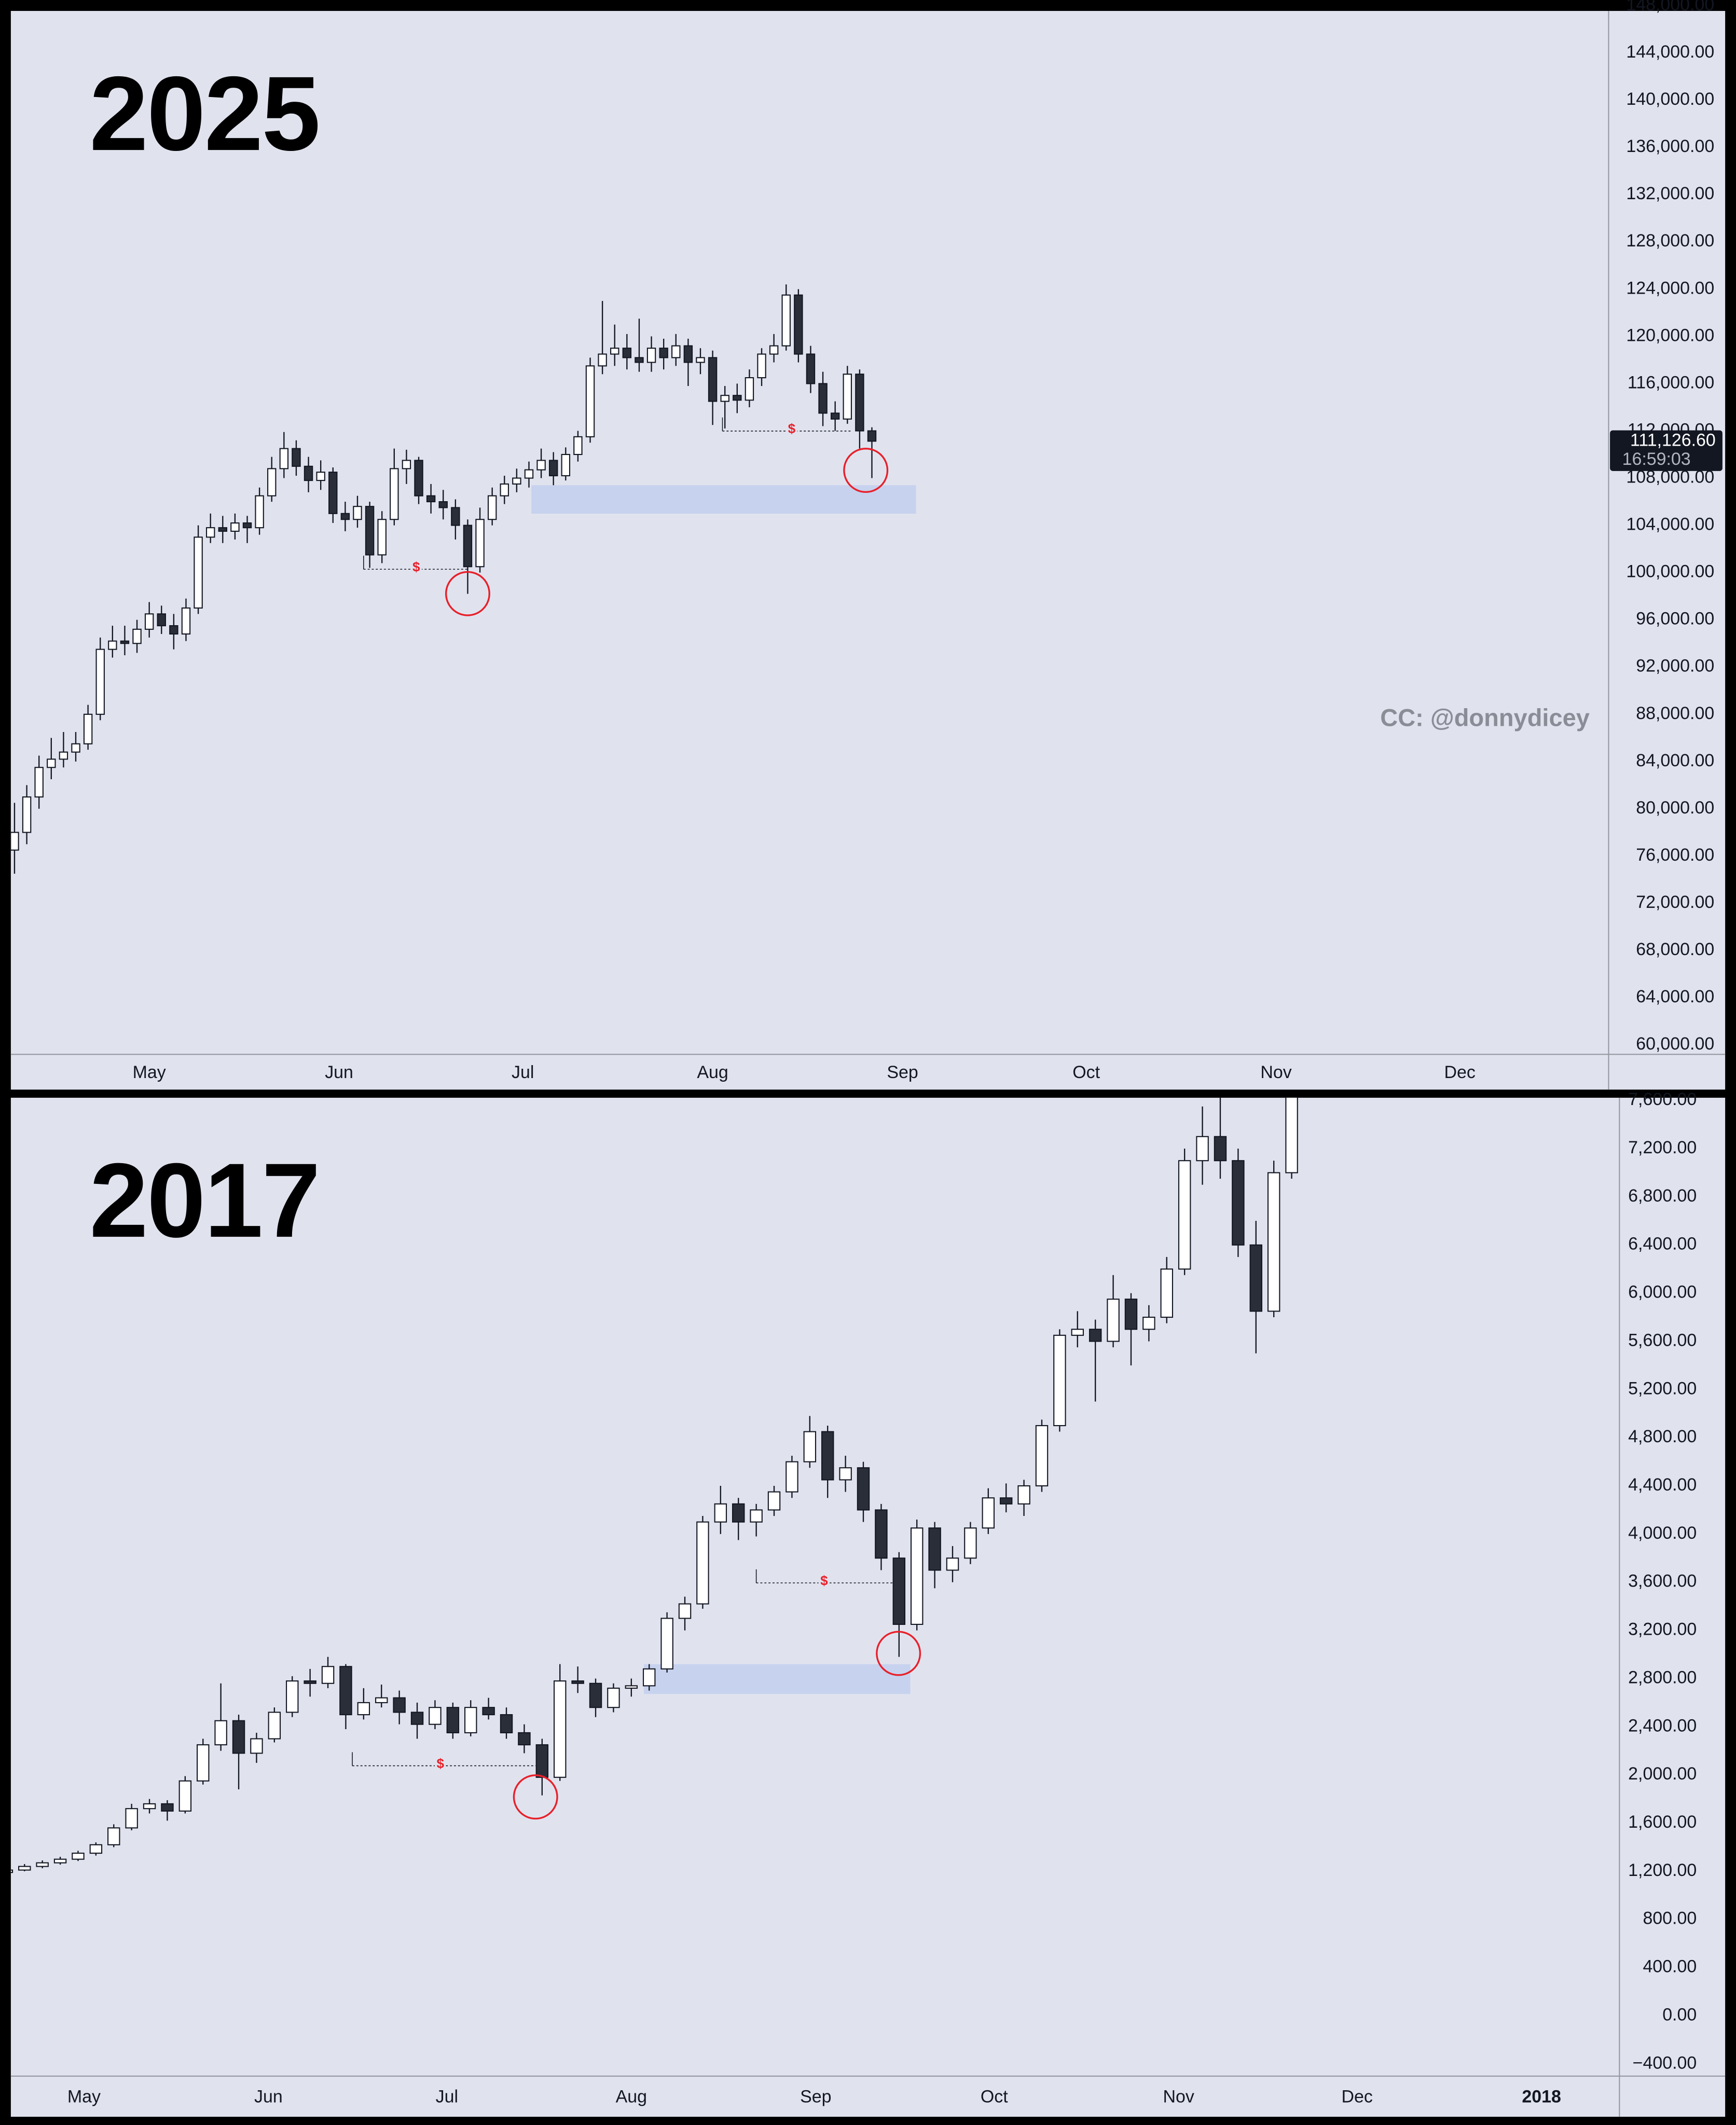 This screenshot has width=1736, height=2125. Describe the element at coordinates (1663, 1196) in the screenshot. I see `y-tick-label: 6,800.00` at that location.